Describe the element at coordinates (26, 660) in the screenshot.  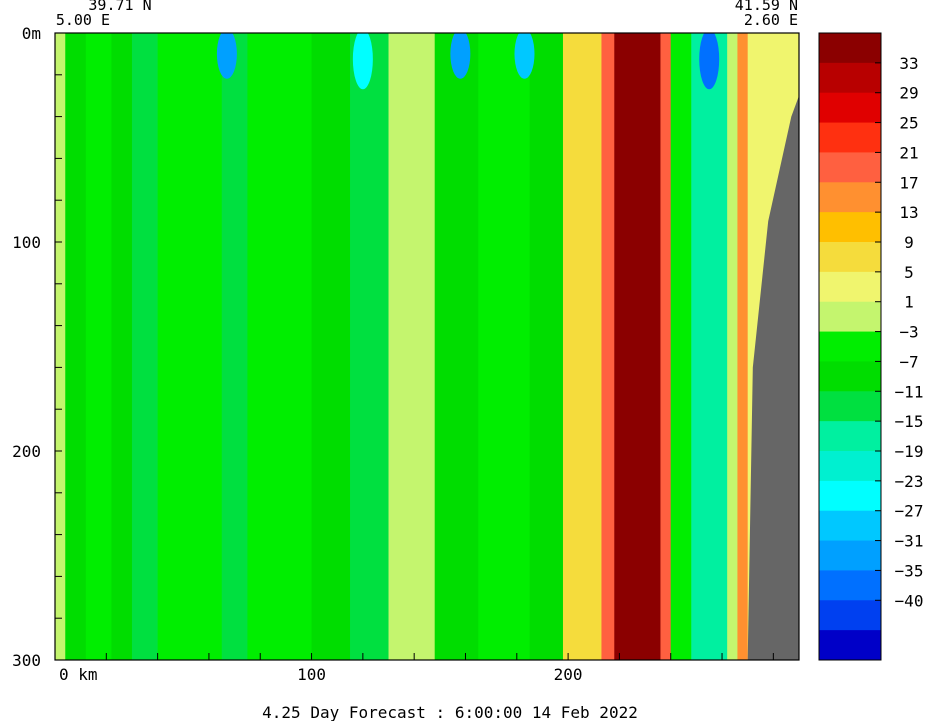
I see `y-tick-label: 300` at that location.